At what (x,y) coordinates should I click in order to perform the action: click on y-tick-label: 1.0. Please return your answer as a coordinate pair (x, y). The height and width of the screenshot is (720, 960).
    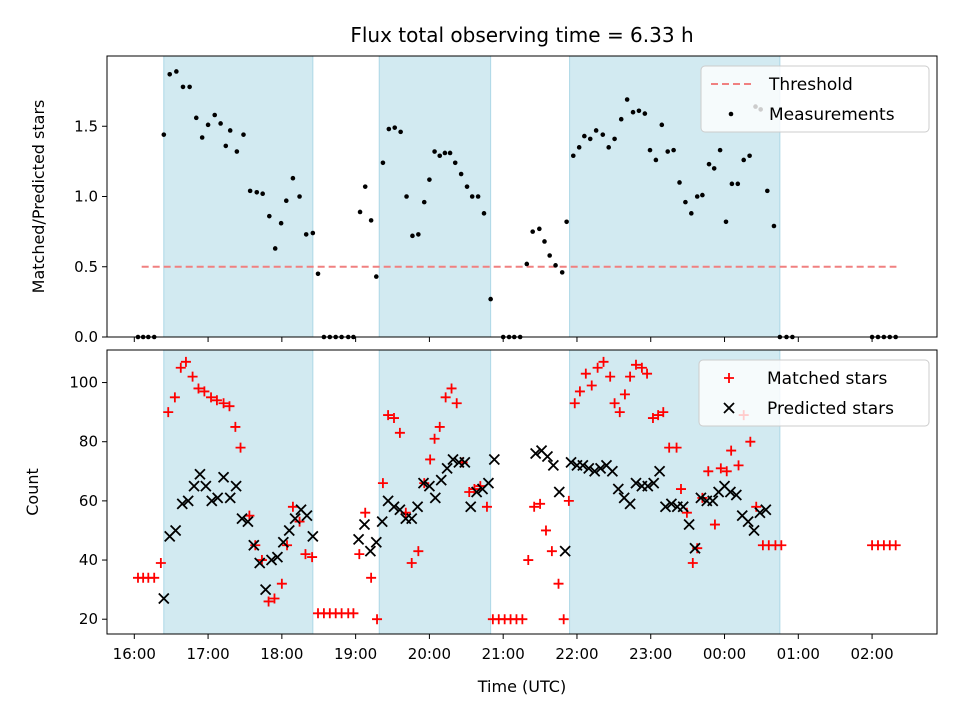
    Looking at the image, I should click on (86, 197).